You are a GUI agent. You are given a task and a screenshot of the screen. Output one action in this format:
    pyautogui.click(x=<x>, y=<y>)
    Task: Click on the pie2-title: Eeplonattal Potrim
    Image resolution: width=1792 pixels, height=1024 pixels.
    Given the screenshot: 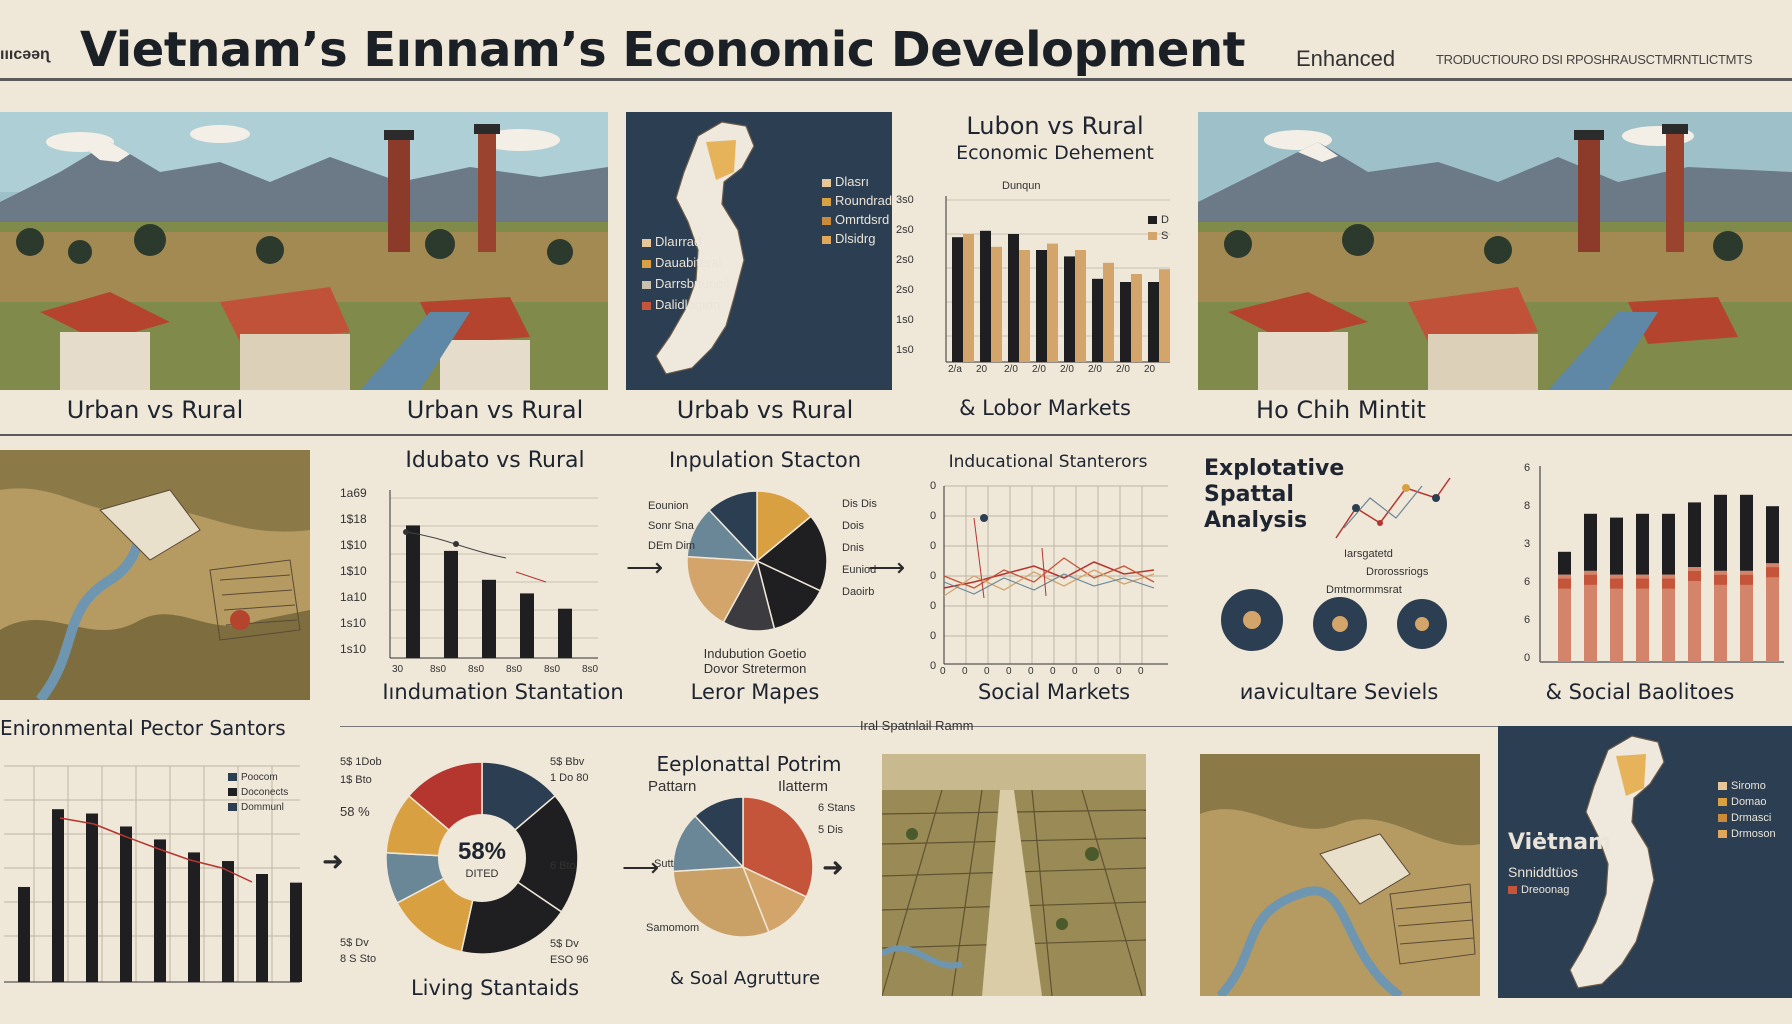 What is the action you would take?
    pyautogui.click(x=749, y=764)
    